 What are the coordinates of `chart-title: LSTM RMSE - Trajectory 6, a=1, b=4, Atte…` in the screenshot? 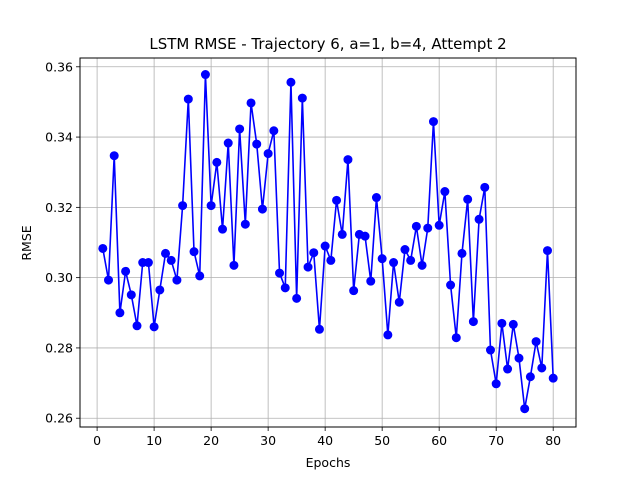 It's located at (327, 44).